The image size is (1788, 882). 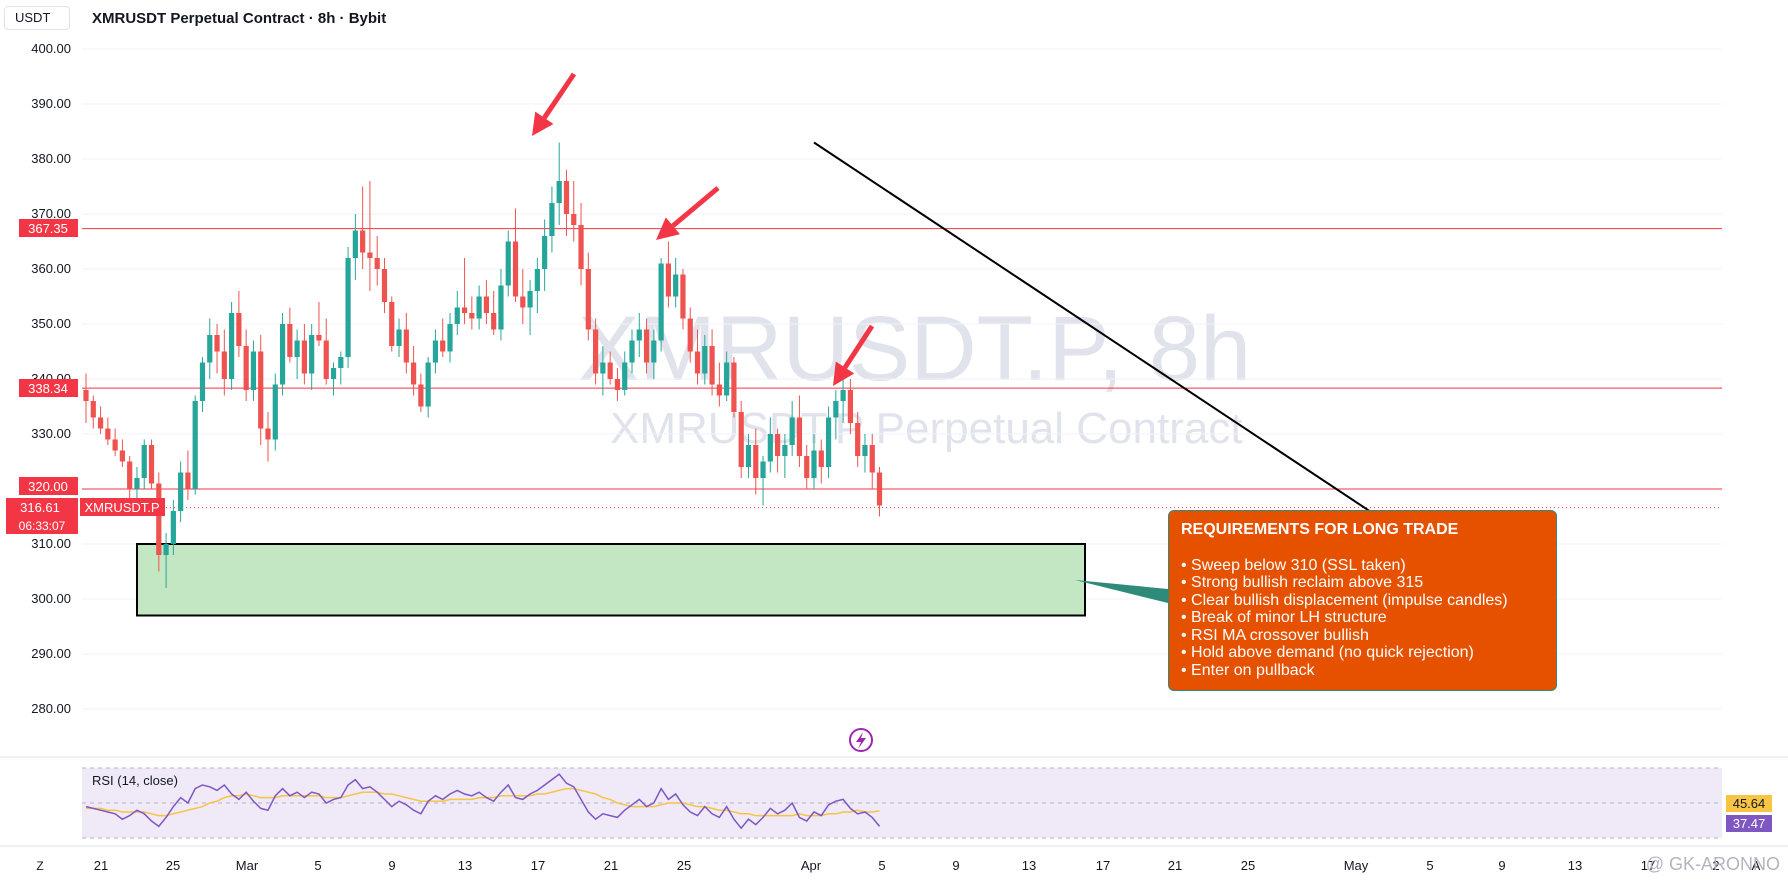 I want to click on price-tick-label: 330.00, so click(x=51, y=433).